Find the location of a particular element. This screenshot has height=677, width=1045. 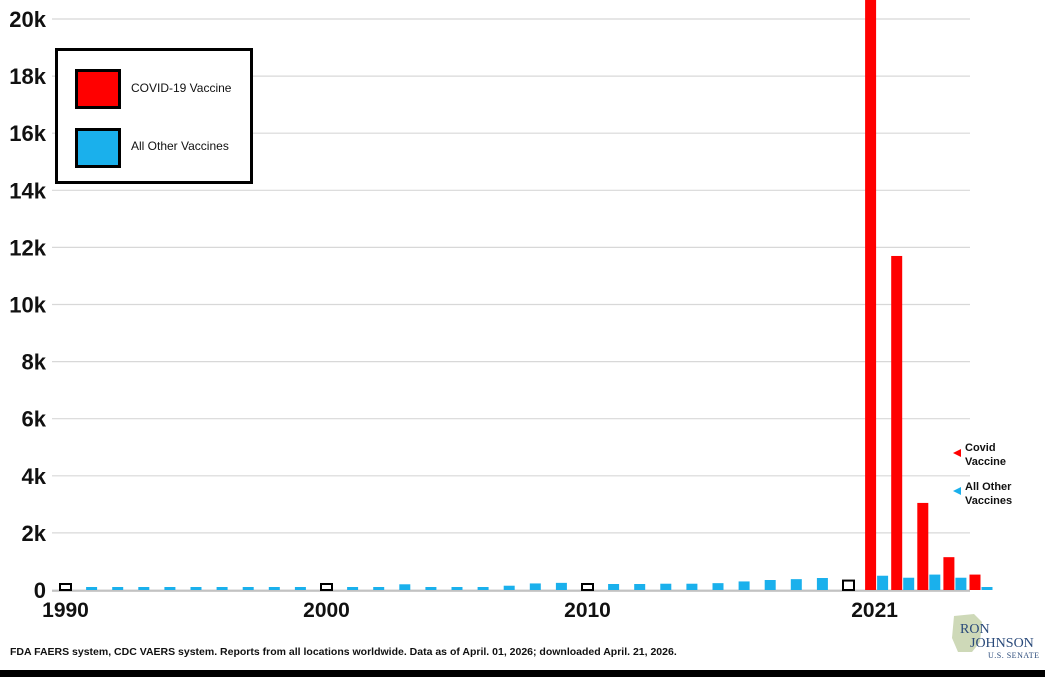

x-tick-label: 2021 is located at coordinates (874, 610).